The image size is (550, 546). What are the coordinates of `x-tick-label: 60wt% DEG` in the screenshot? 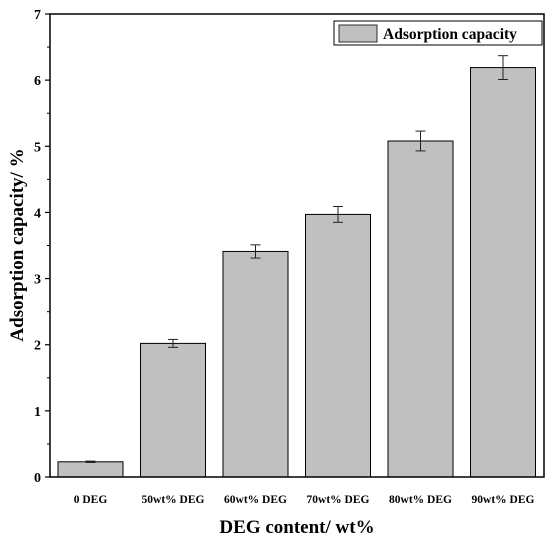 It's located at (255, 500).